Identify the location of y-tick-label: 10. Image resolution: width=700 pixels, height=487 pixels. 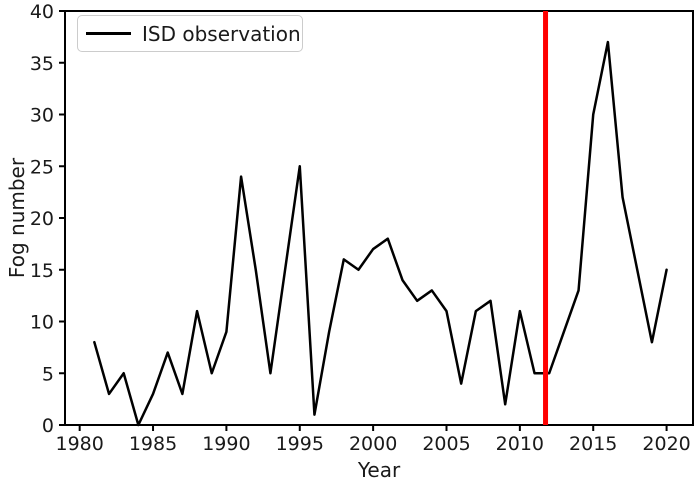
(42, 323).